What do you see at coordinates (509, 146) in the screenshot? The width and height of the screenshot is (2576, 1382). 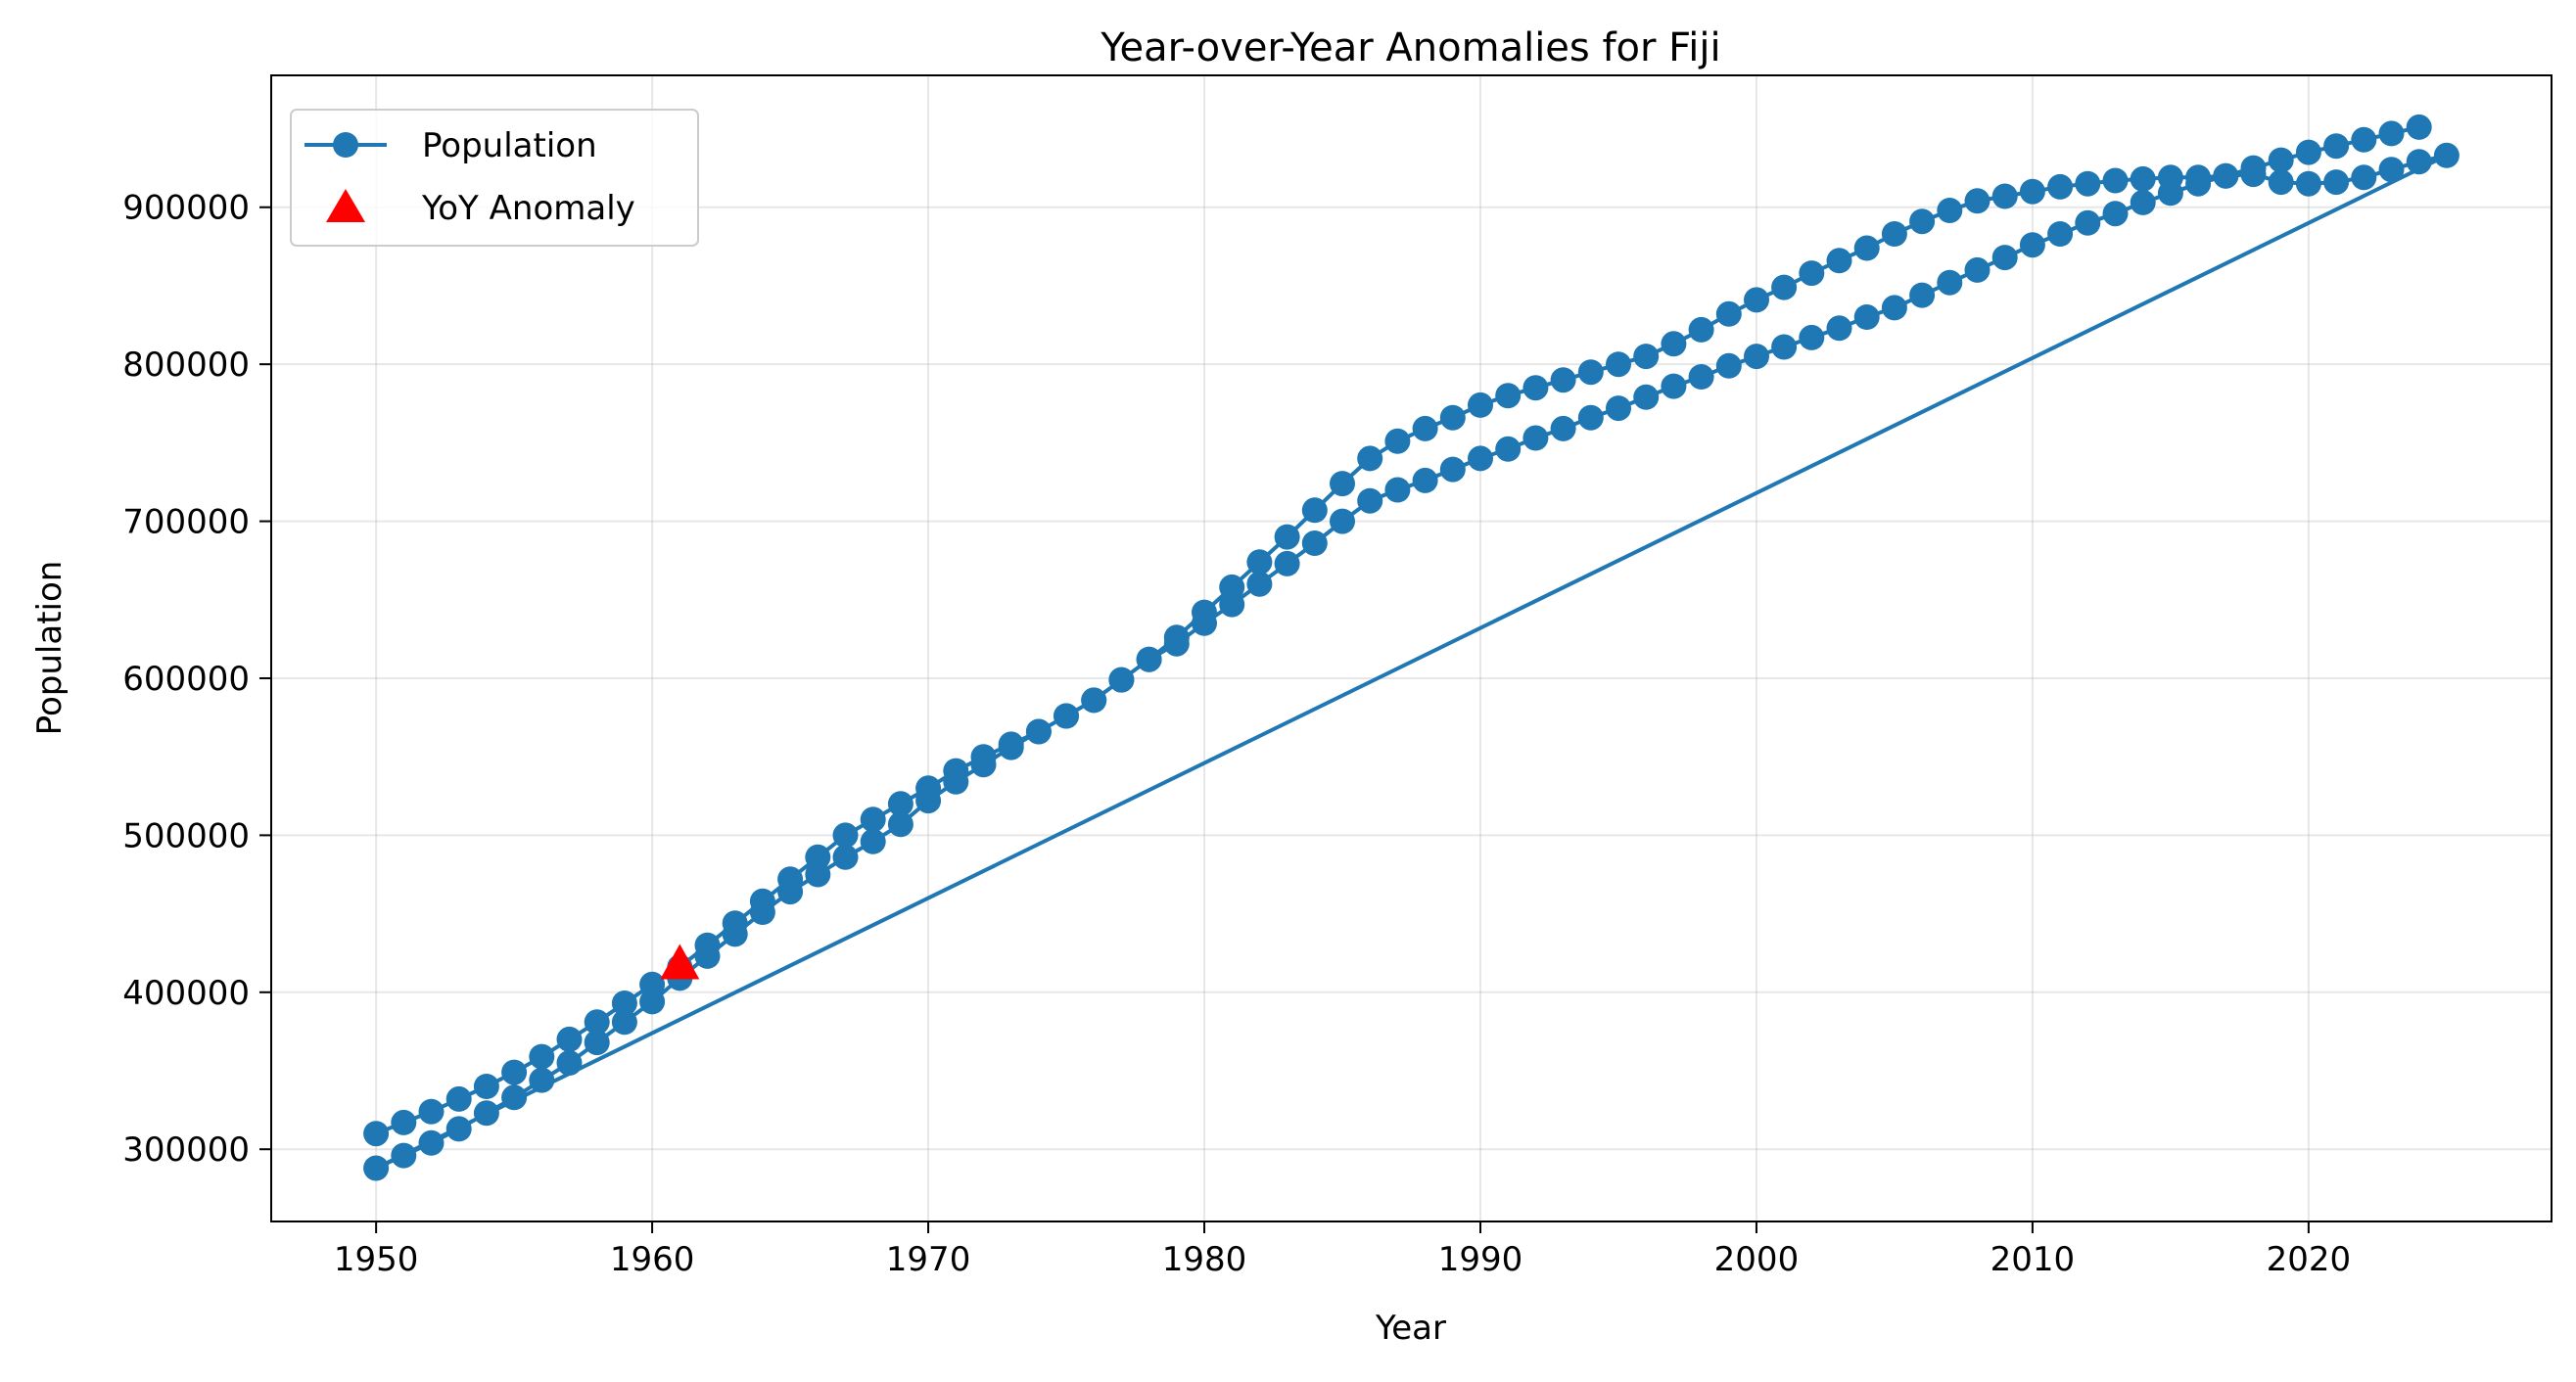 I see `legend-label-population: Population` at bounding box center [509, 146].